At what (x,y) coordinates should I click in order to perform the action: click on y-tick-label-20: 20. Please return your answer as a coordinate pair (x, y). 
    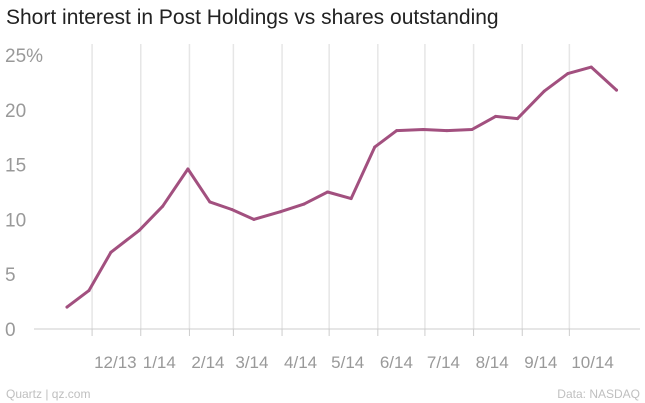
    Looking at the image, I should click on (15, 111).